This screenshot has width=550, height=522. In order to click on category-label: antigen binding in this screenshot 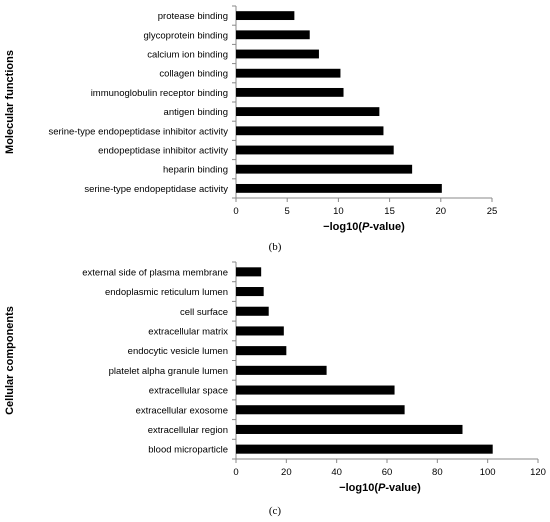, I will do `click(196, 112)`.